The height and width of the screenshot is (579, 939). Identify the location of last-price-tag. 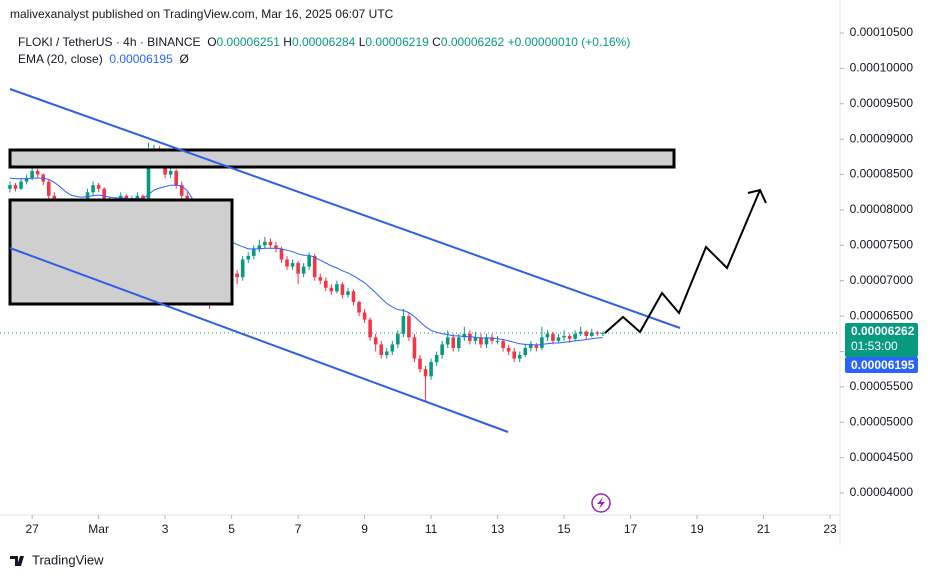
(881, 339).